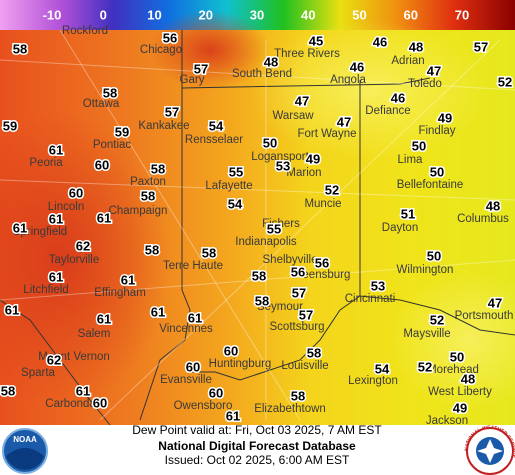  What do you see at coordinates (370, 90) in the screenshot?
I see `field-shade` at bounding box center [370, 90].